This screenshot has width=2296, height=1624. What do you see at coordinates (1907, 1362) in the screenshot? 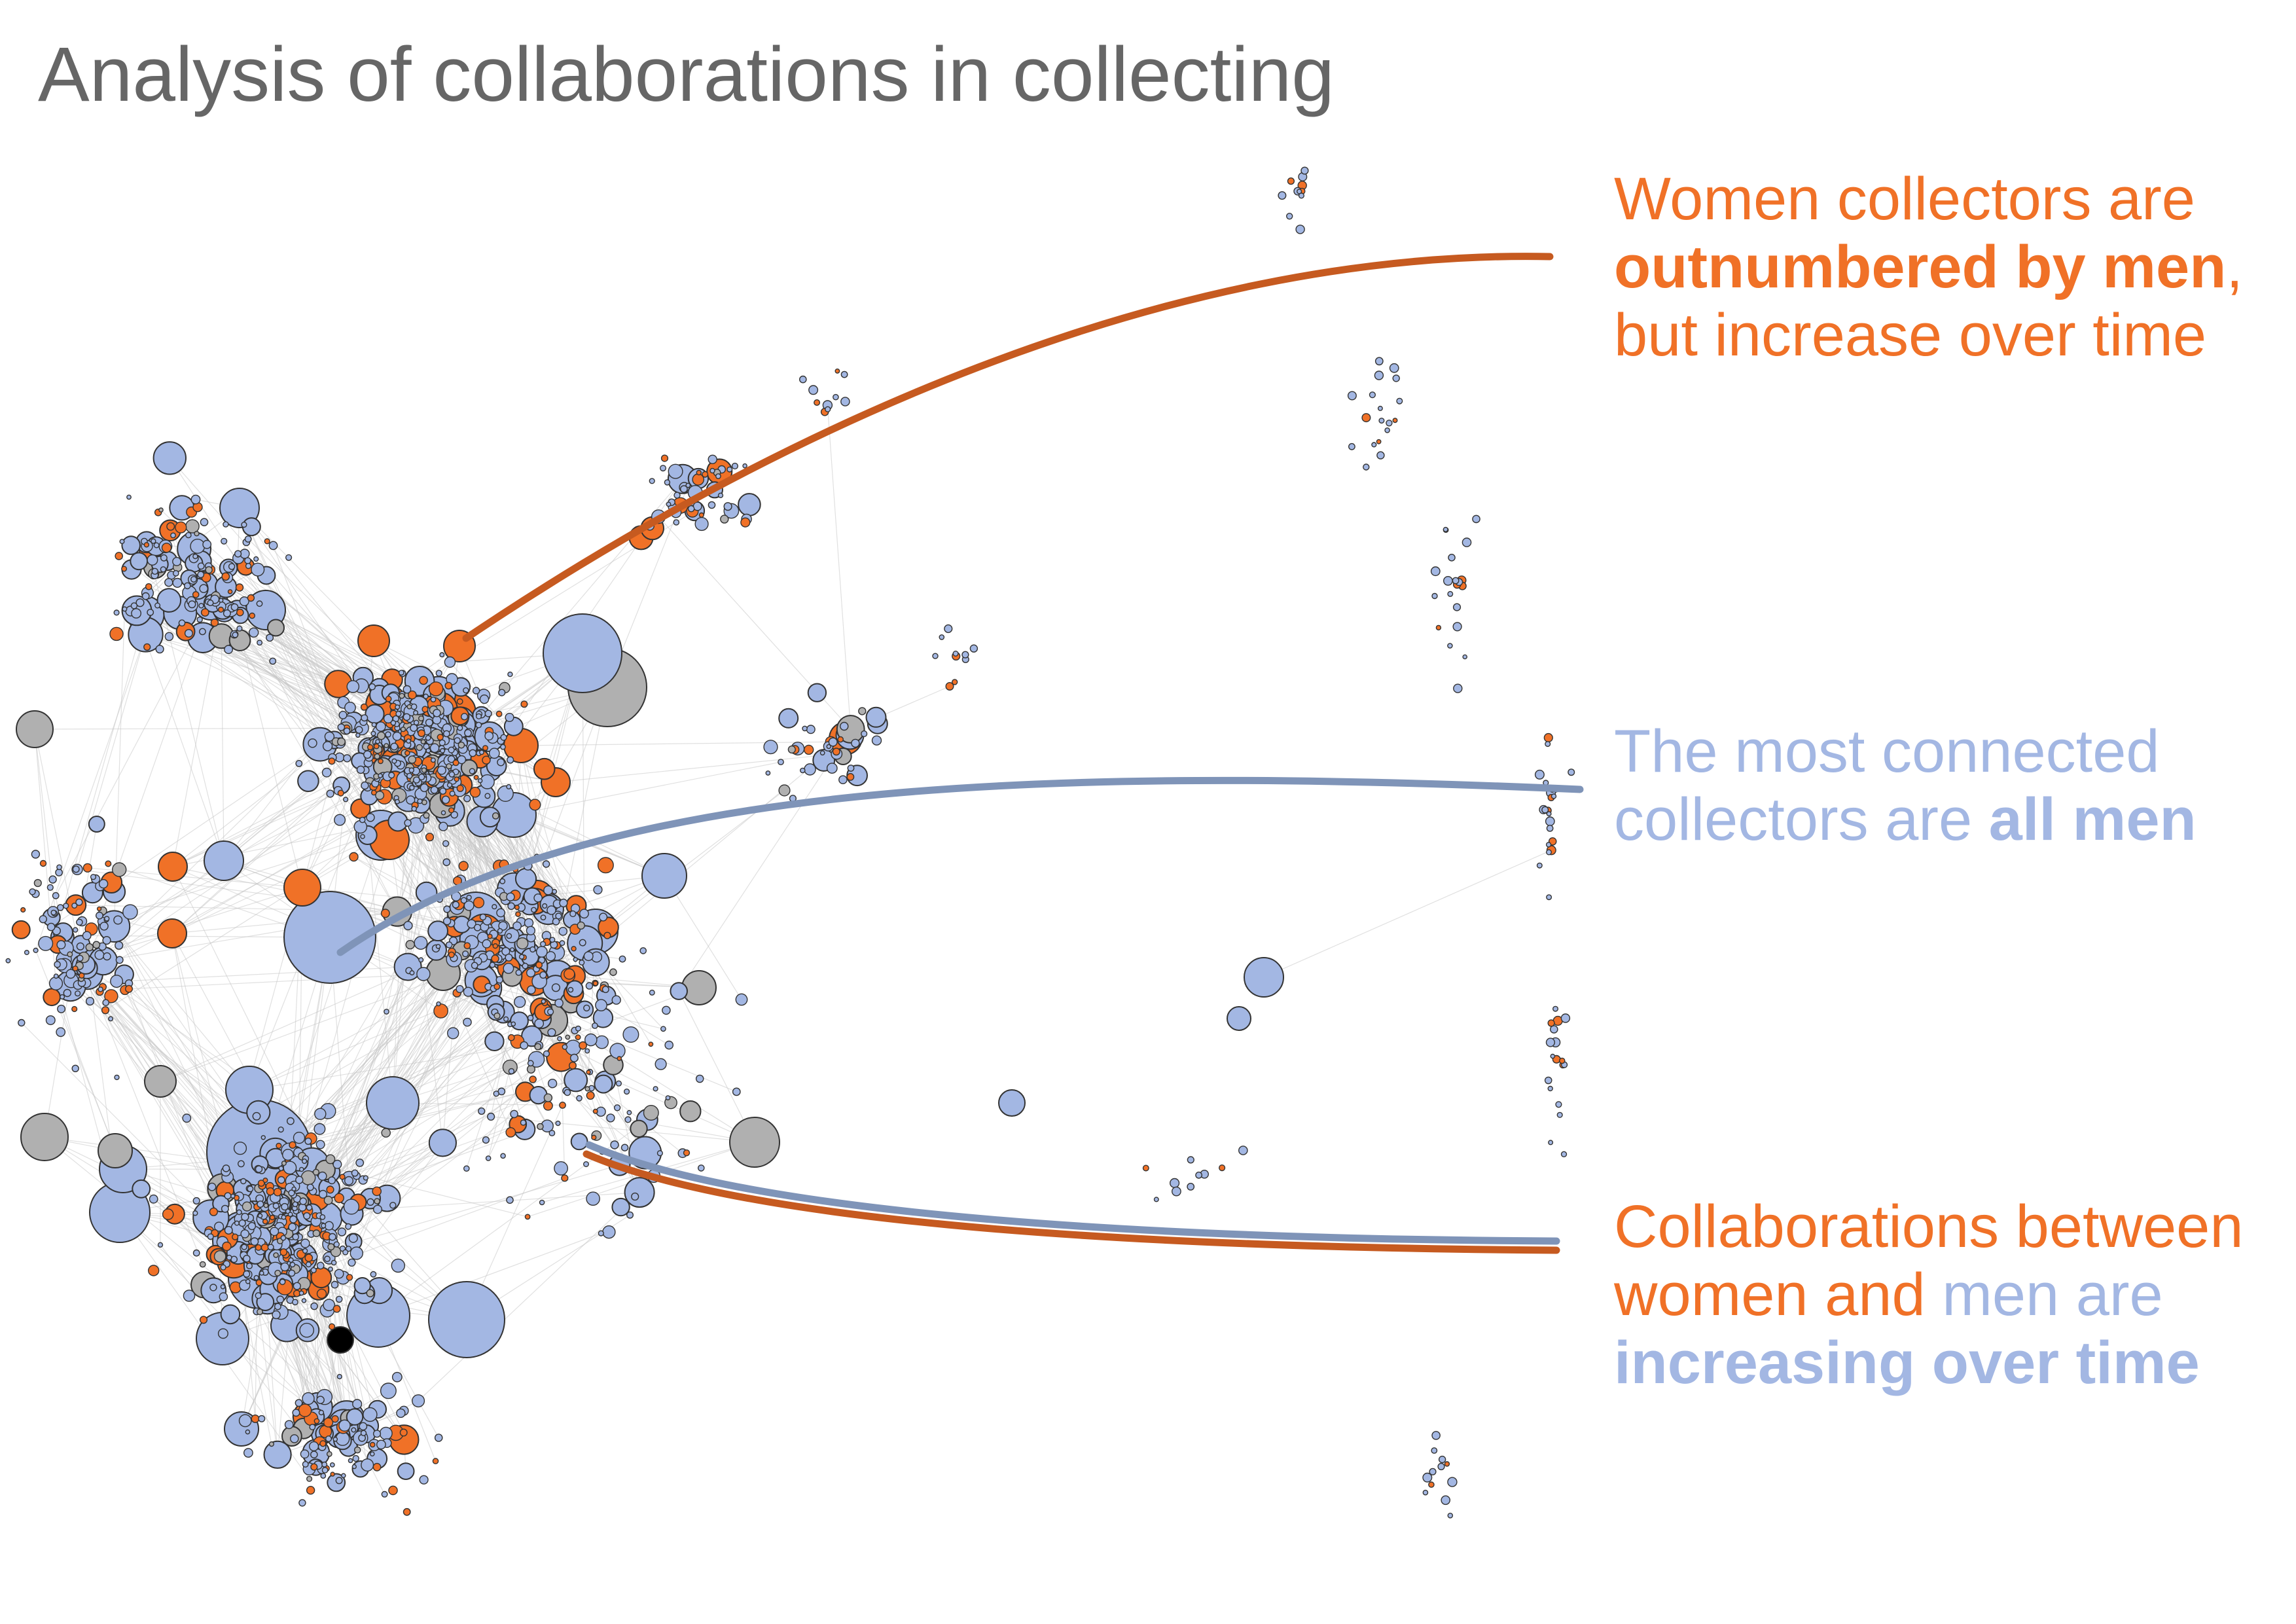
I see `annotation-mixed-text-3: increasing over time` at bounding box center [1907, 1362].